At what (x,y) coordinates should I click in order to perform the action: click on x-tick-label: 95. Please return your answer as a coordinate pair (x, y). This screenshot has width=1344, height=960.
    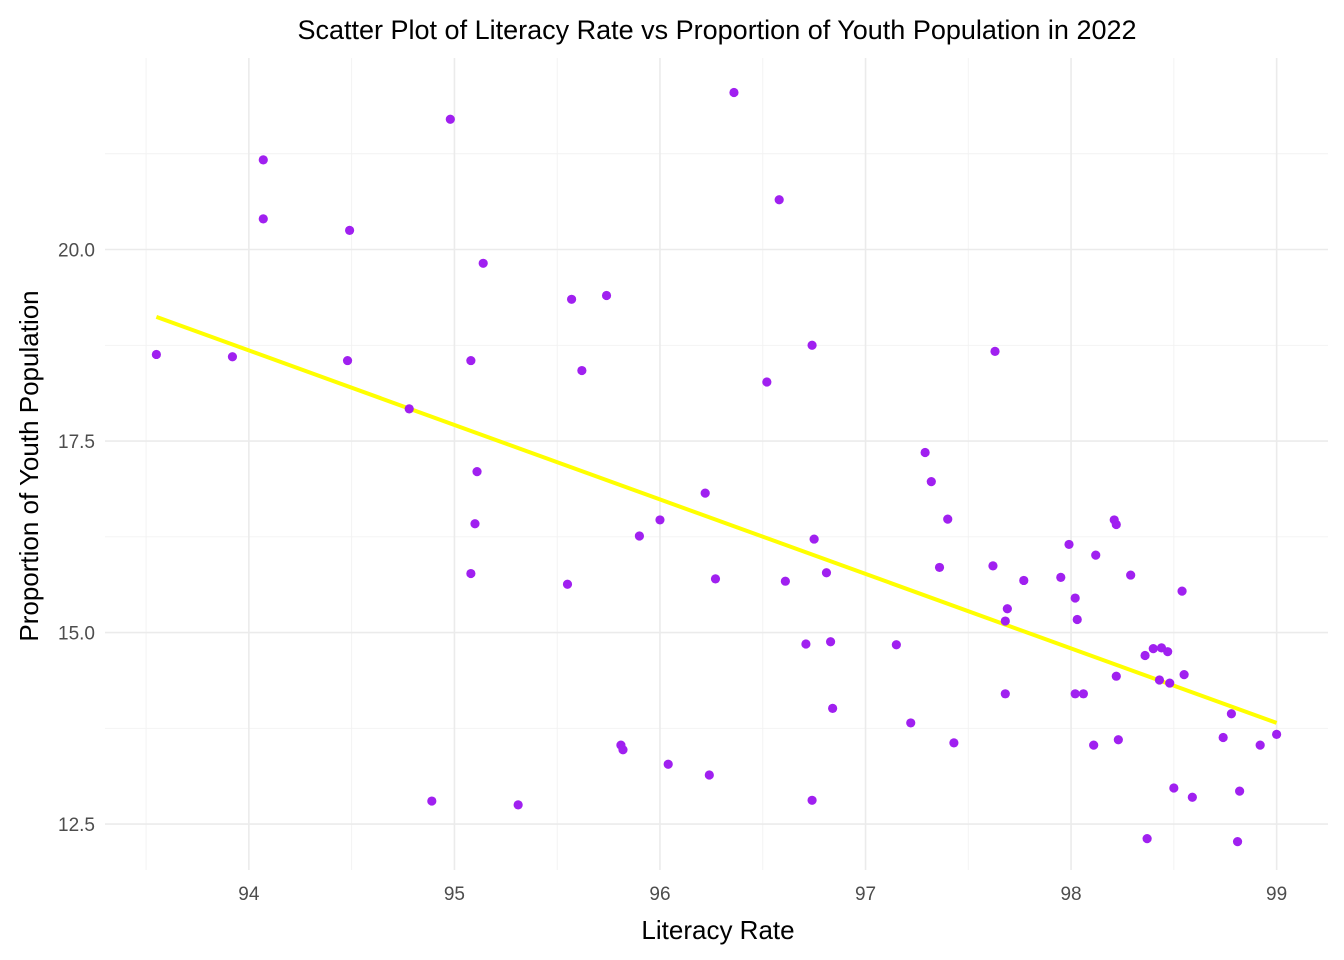
    Looking at the image, I should click on (454, 894).